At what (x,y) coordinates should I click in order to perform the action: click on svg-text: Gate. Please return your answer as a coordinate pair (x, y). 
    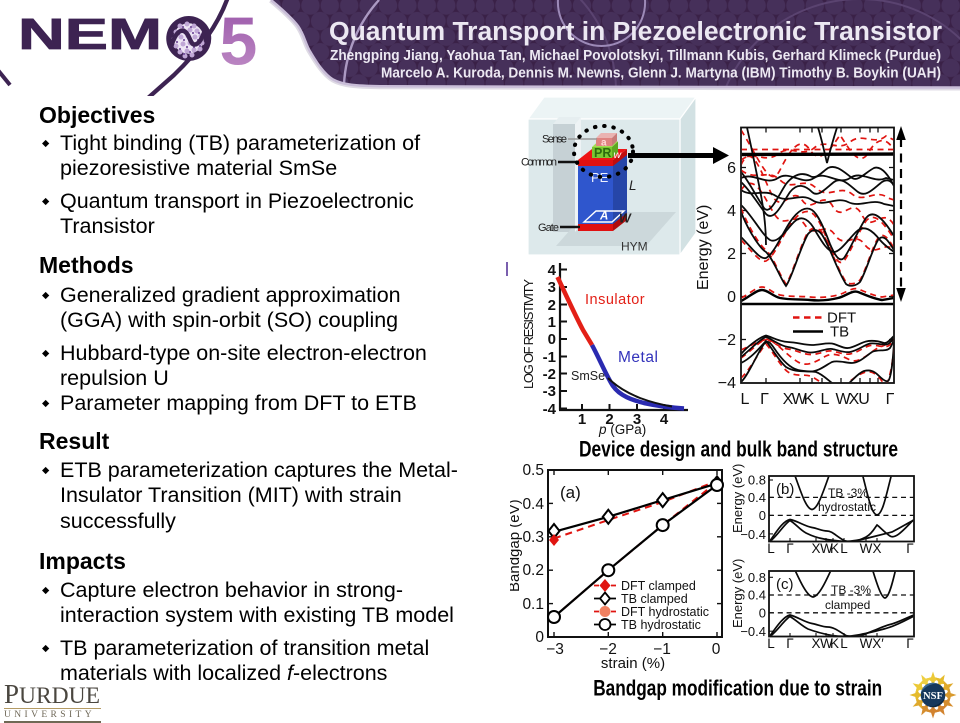
    Looking at the image, I should click on (548, 228).